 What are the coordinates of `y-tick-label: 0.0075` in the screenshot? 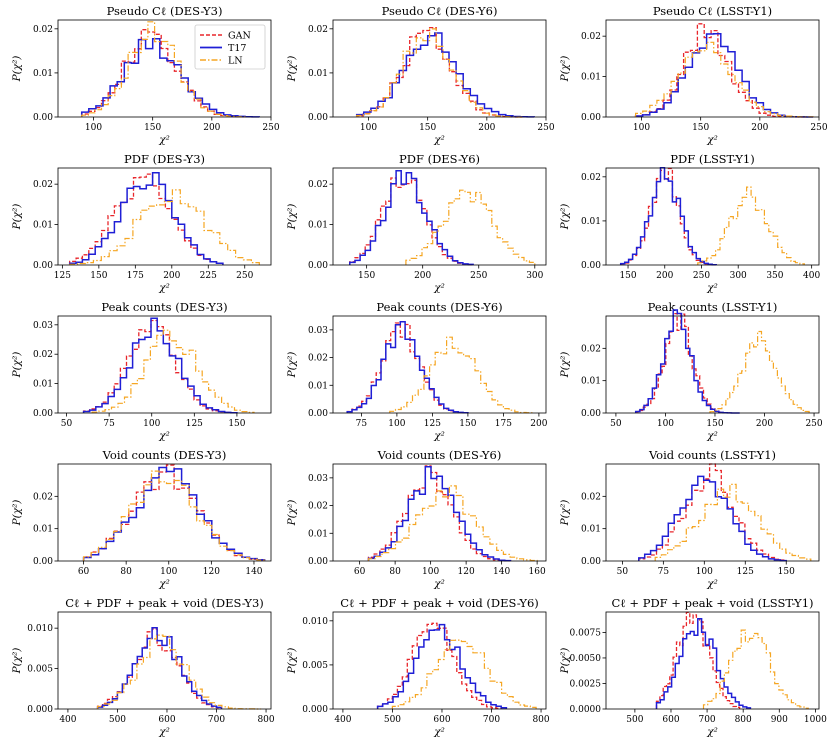 It's located at (586, 633).